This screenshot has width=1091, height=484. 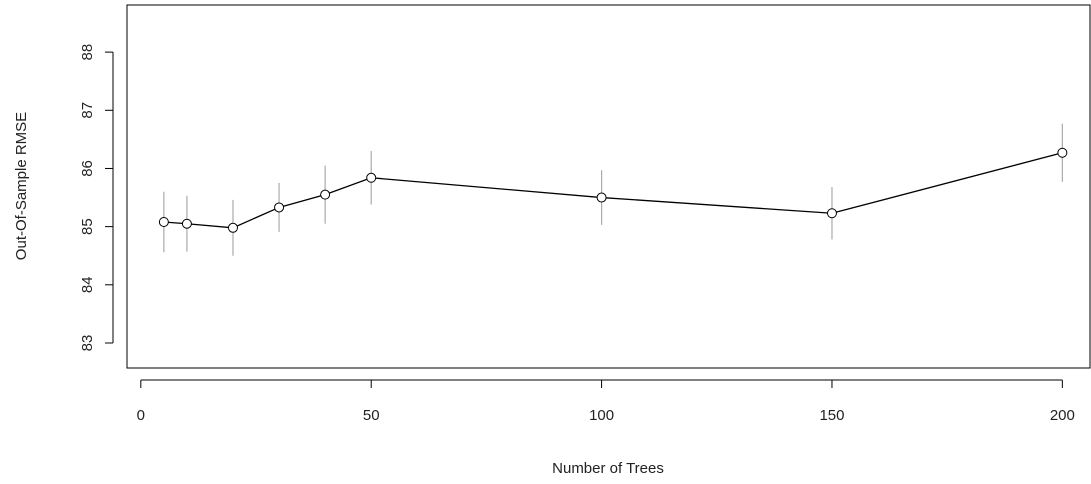 What do you see at coordinates (1062, 415) in the screenshot?
I see `x-tick-label: 200` at bounding box center [1062, 415].